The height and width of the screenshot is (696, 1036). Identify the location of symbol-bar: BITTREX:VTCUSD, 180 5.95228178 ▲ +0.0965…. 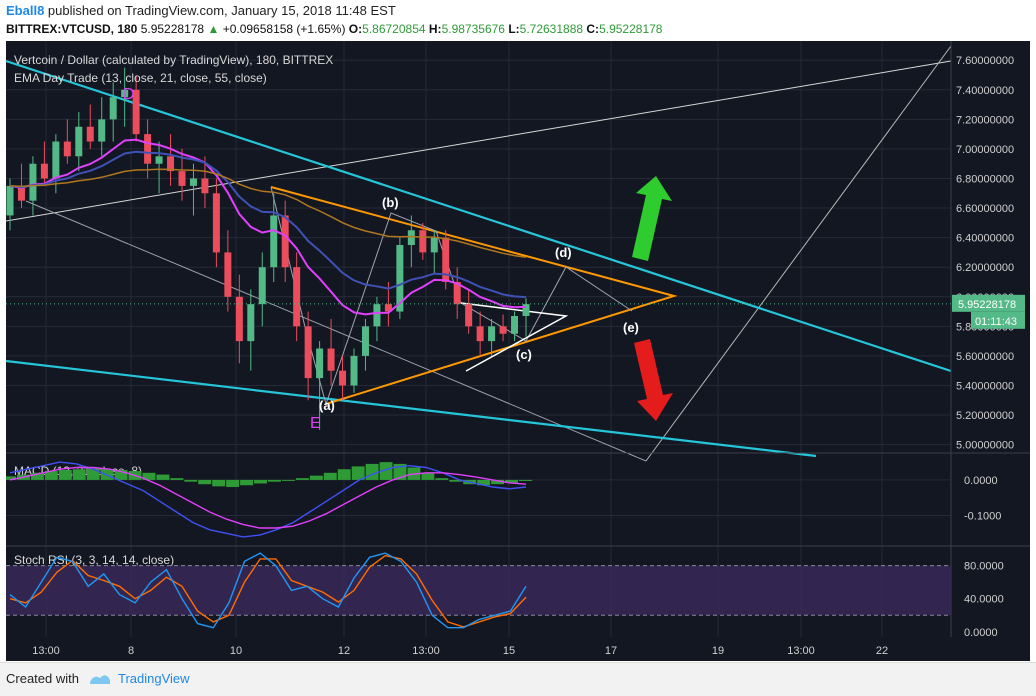
(334, 29).